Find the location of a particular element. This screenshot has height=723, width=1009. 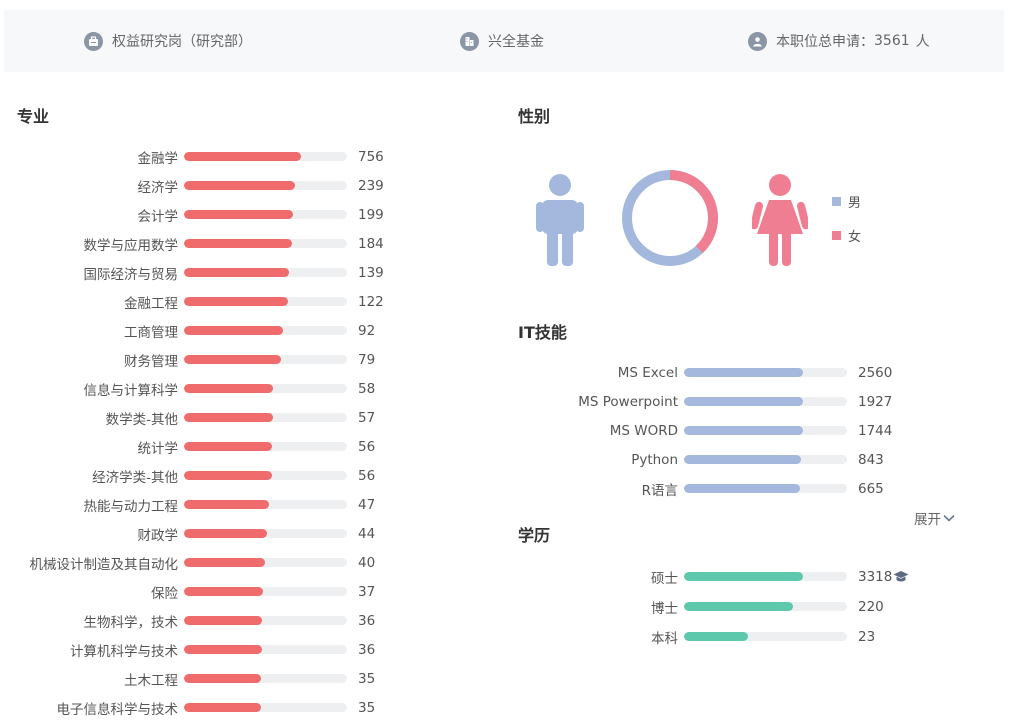

bar-label: 信息与计算科学 is located at coordinates (131, 390).